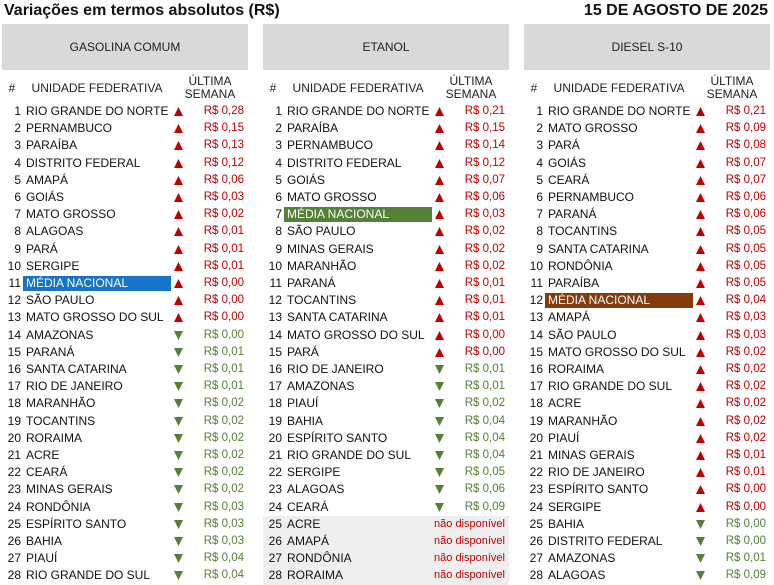  Describe the element at coordinates (125, 541) in the screenshot. I see `row: 26 BAHIA R$ 0,03` at that location.